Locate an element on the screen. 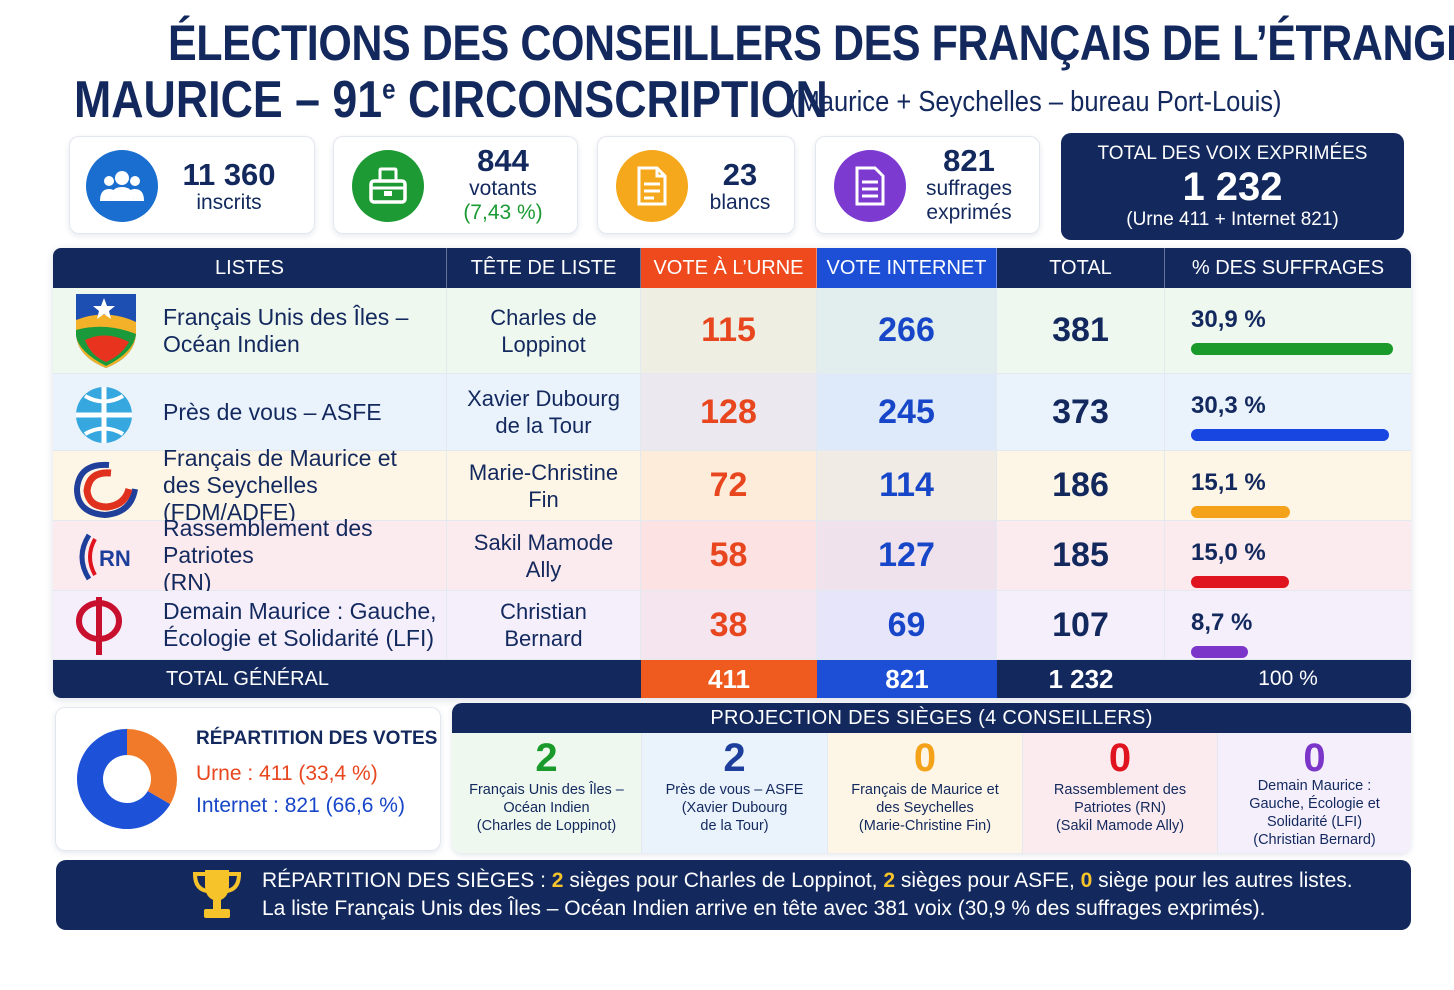 This screenshot has height=990, width=1454. total-votes-value: 1 232 is located at coordinates (1232, 187).